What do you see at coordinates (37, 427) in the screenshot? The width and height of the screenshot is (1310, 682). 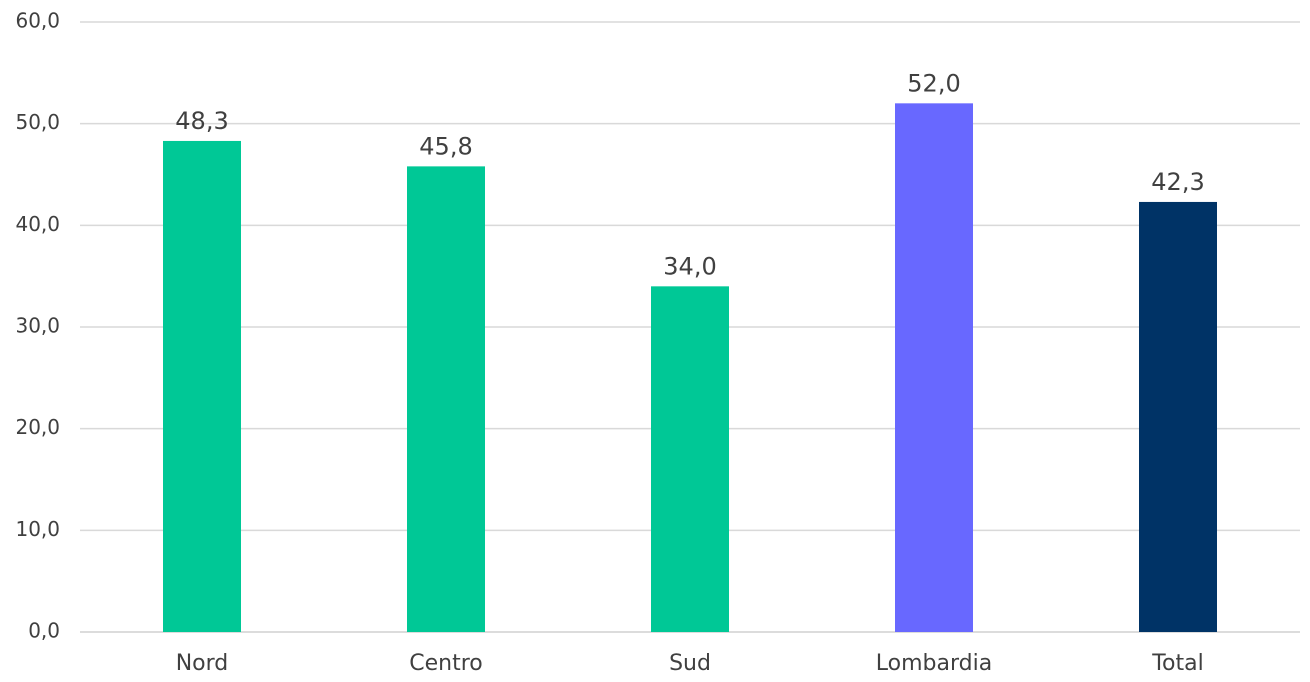 I see `y-tick-label: 20,0` at bounding box center [37, 427].